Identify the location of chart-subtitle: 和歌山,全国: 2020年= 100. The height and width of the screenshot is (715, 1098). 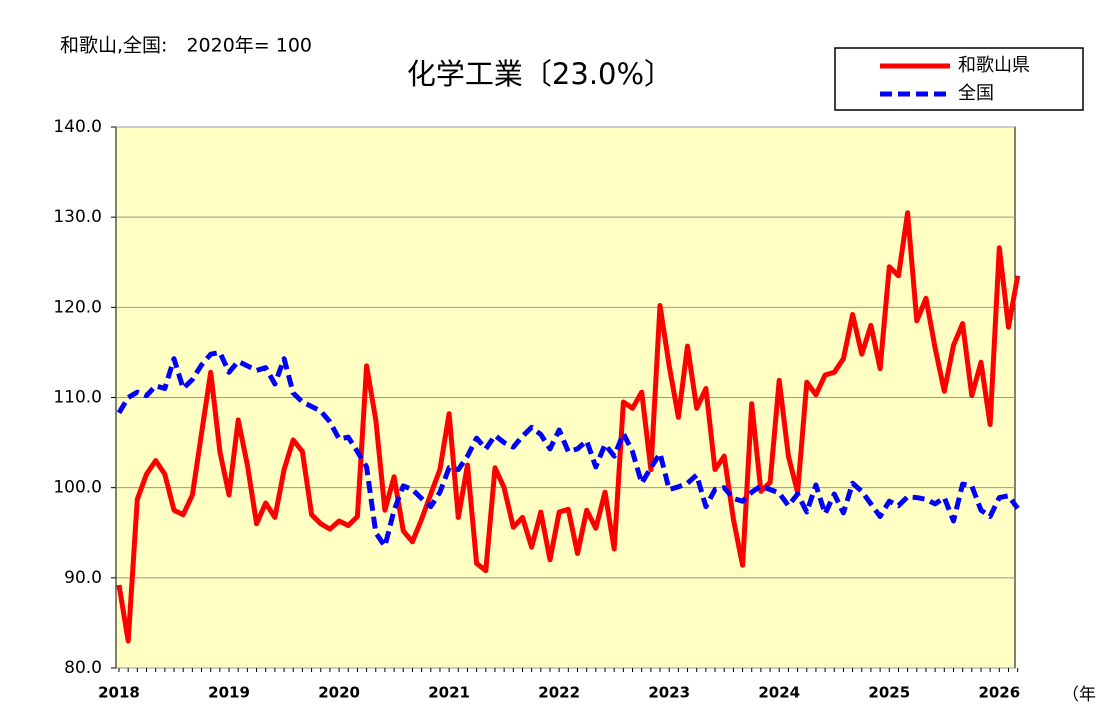
(186, 46).